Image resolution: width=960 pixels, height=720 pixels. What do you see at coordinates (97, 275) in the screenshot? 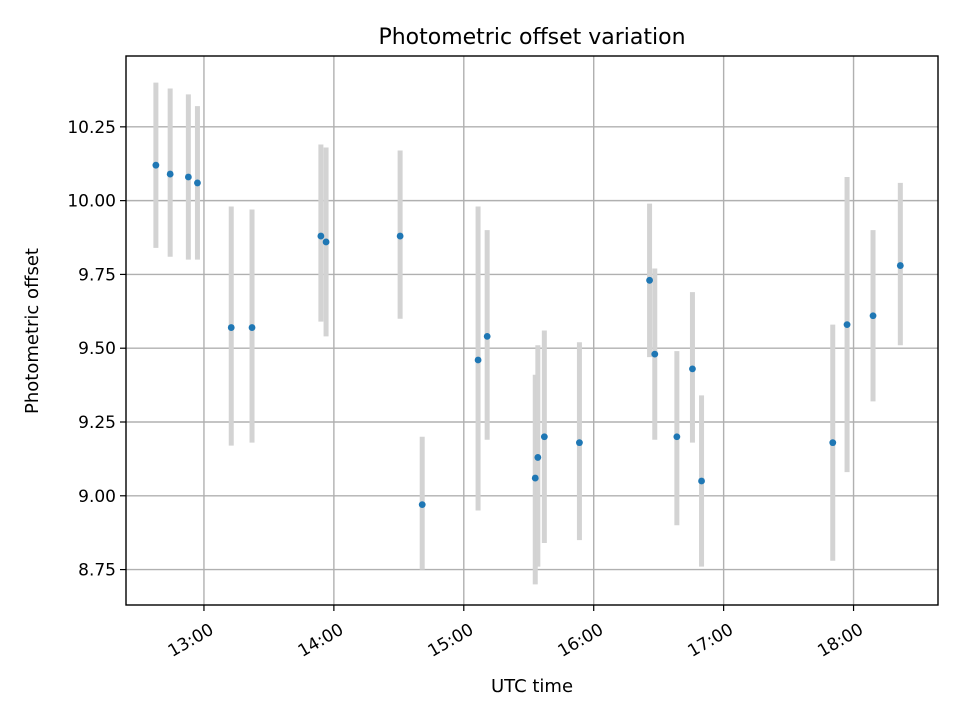
I see `y-tick-label: 9.75` at bounding box center [97, 275].